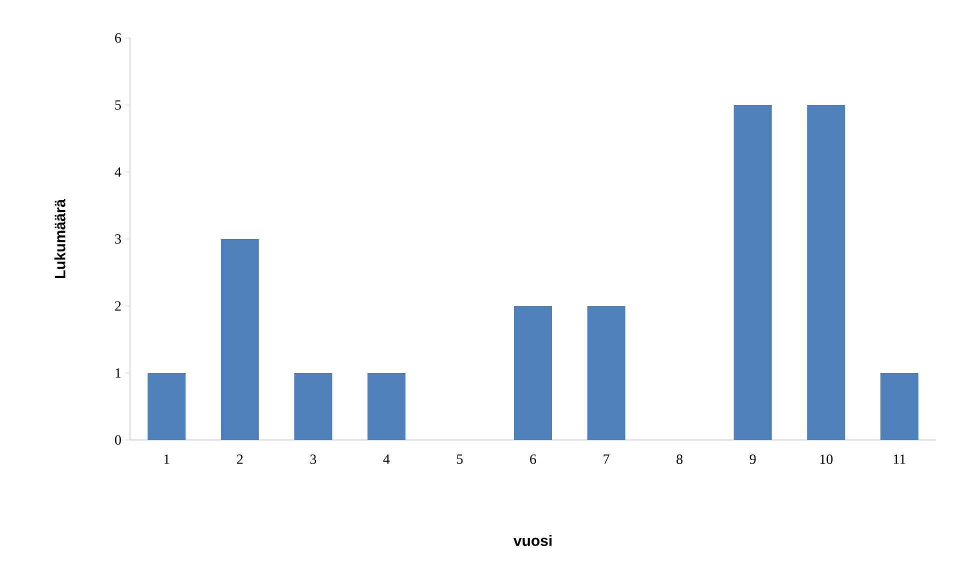  Describe the element at coordinates (240, 459) in the screenshot. I see `x-tick-label: 2` at that location.